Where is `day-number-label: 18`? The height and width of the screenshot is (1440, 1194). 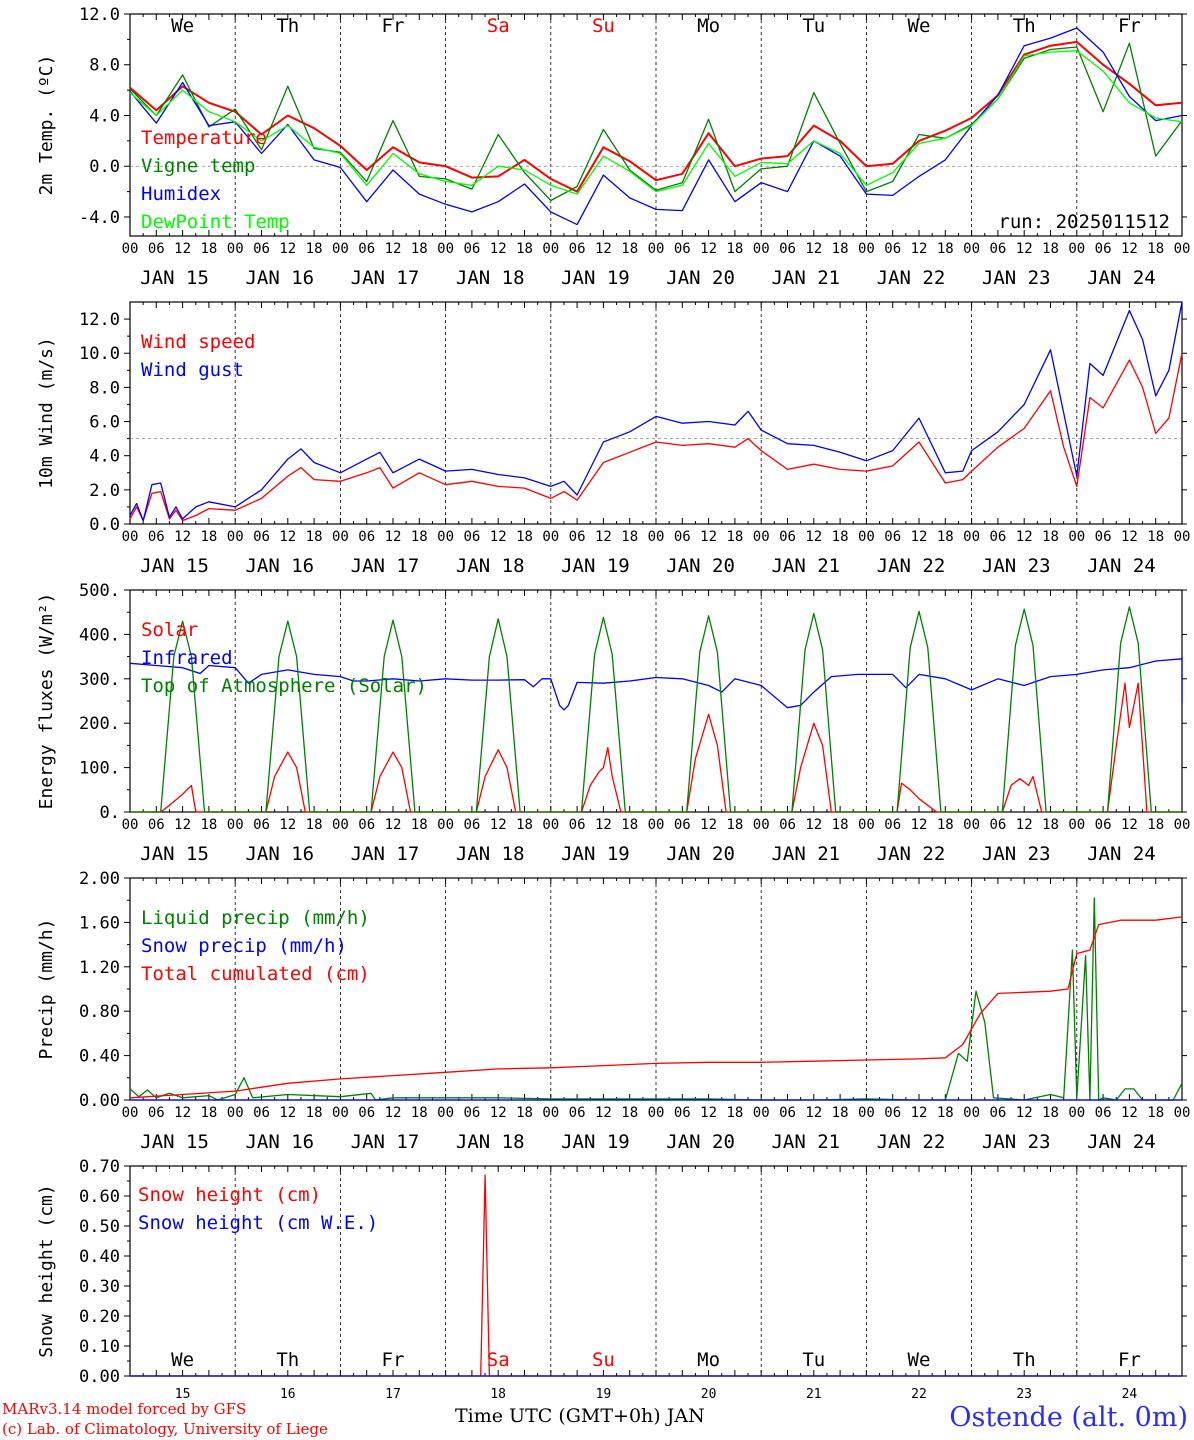
day-number-label: 18 is located at coordinates (498, 1394).